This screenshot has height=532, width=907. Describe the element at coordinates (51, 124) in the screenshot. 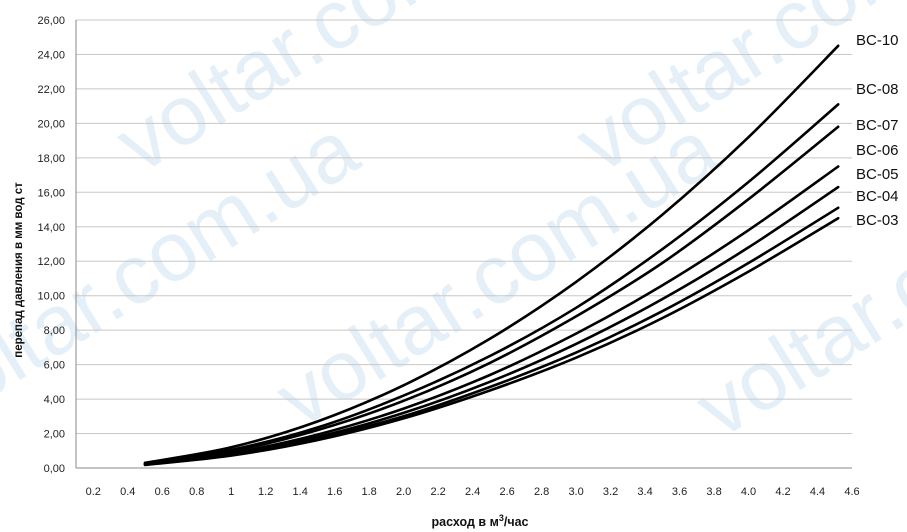

I see `y-tick-label: 20,00` at that location.